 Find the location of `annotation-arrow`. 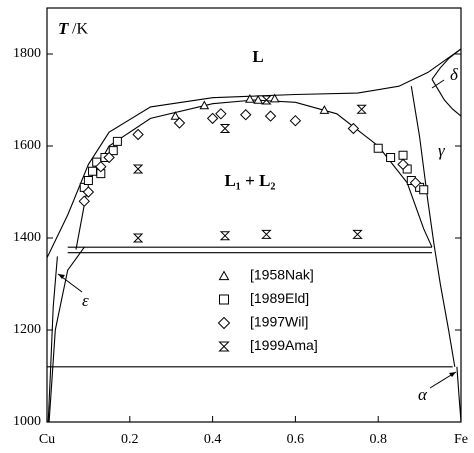

annotation-arrow is located at coordinates (438, 84).